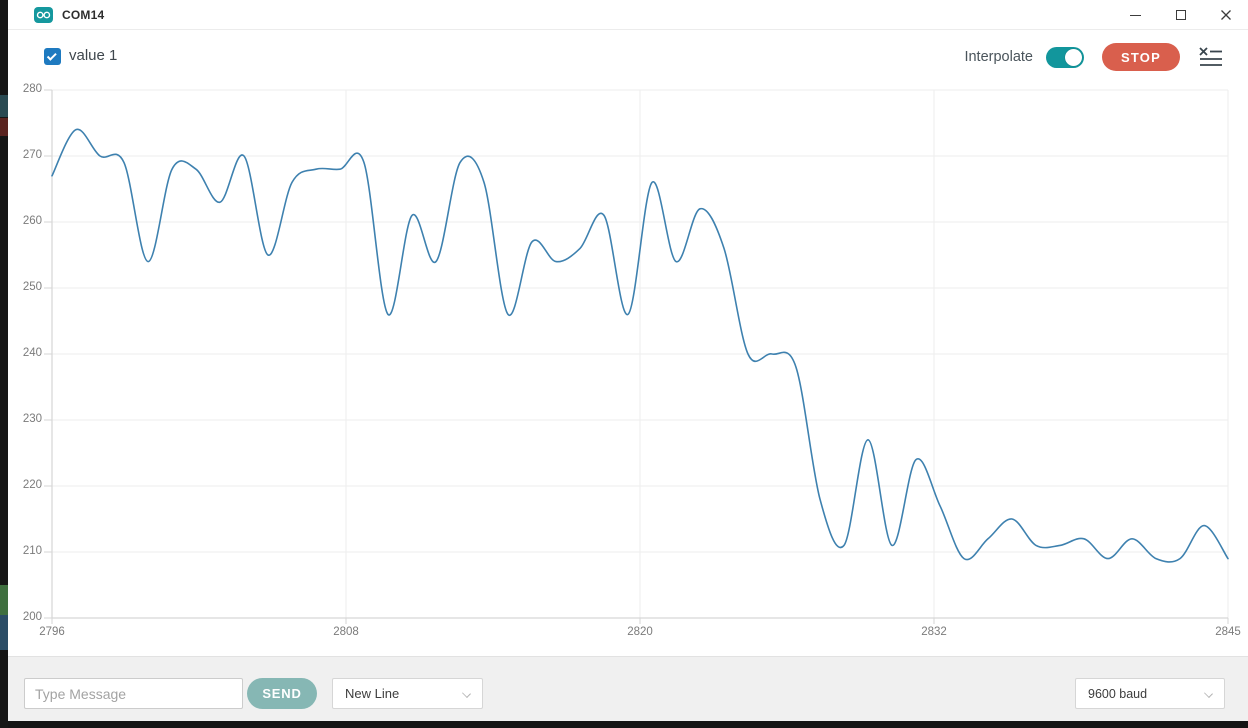 The height and width of the screenshot is (728, 1248). What do you see at coordinates (93, 55) in the screenshot?
I see `series-label: value 1` at bounding box center [93, 55].